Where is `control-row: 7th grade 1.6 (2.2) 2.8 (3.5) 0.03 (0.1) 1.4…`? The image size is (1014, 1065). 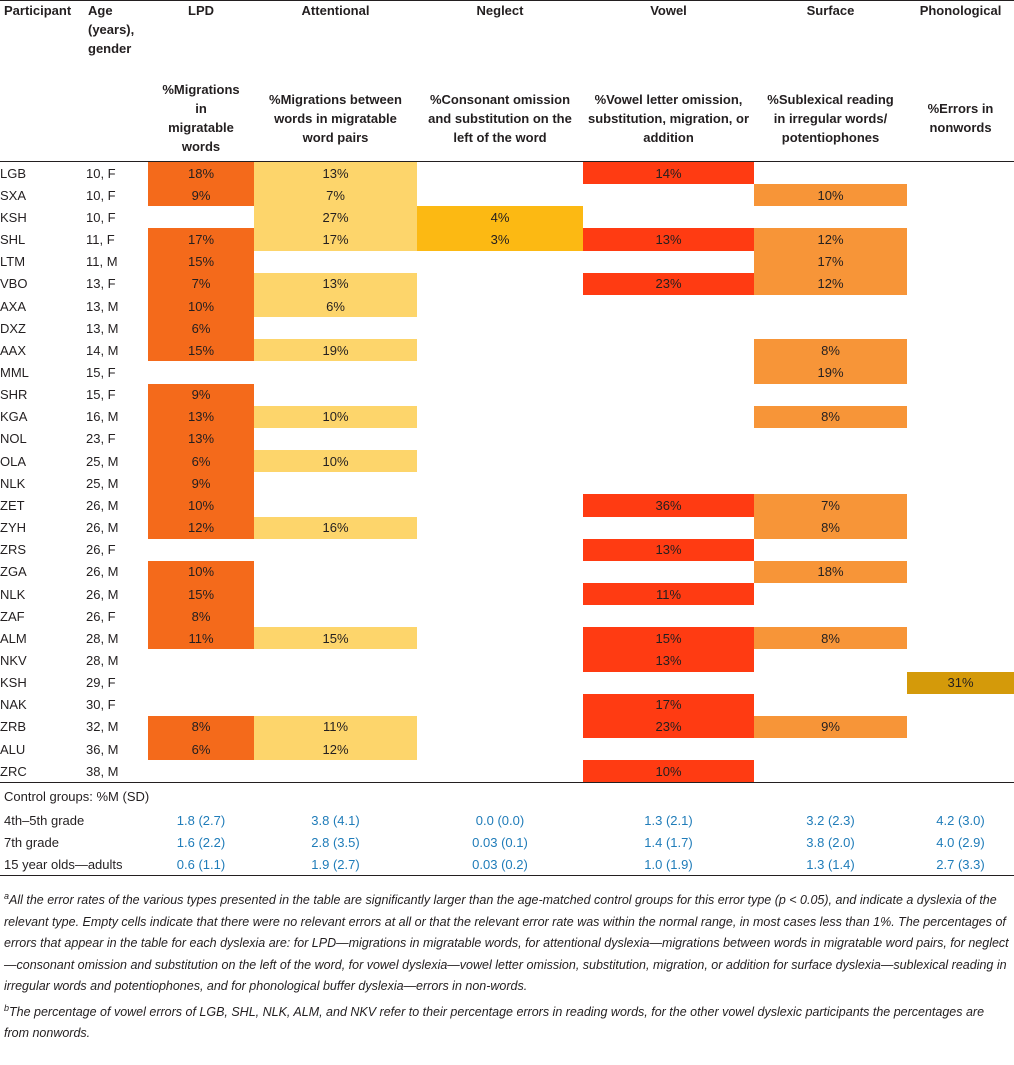 control-row: 7th grade 1.6 (2.2) 2.8 (3.5) 0.03 (0.1) 1.4… is located at coordinates (507, 842).